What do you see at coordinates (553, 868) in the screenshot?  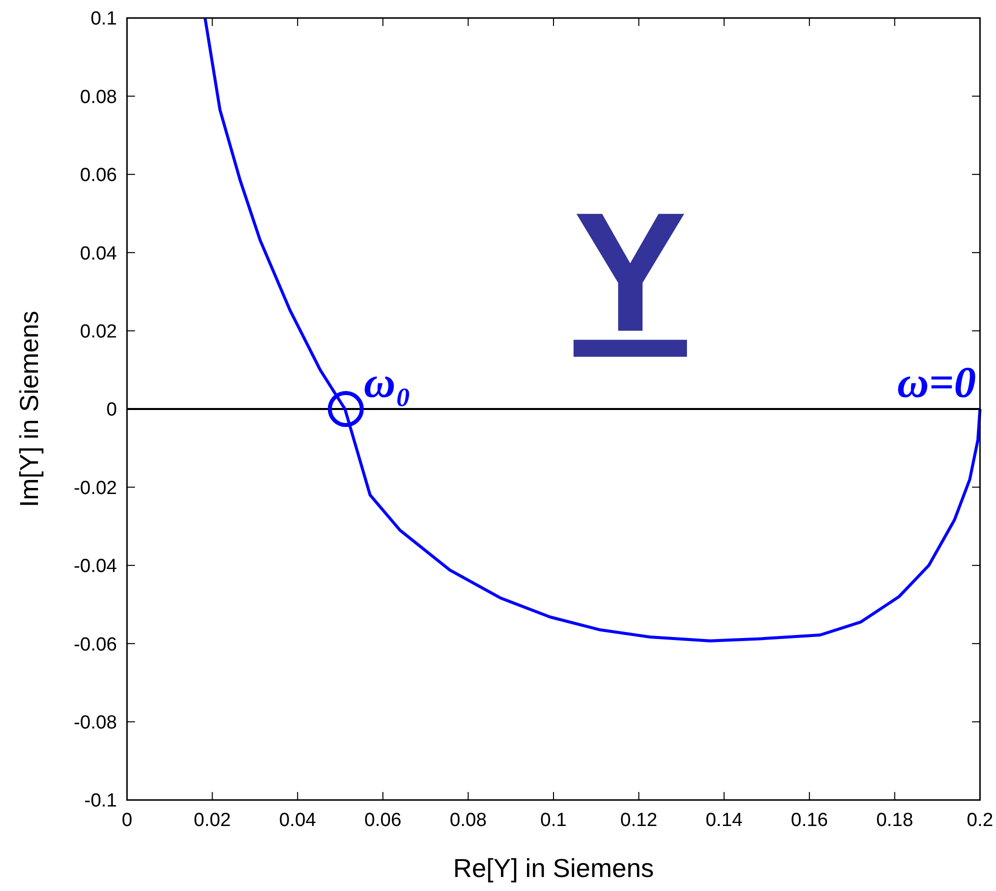 I see `x-axis-title: Re[Y] in Siemens` at bounding box center [553, 868].